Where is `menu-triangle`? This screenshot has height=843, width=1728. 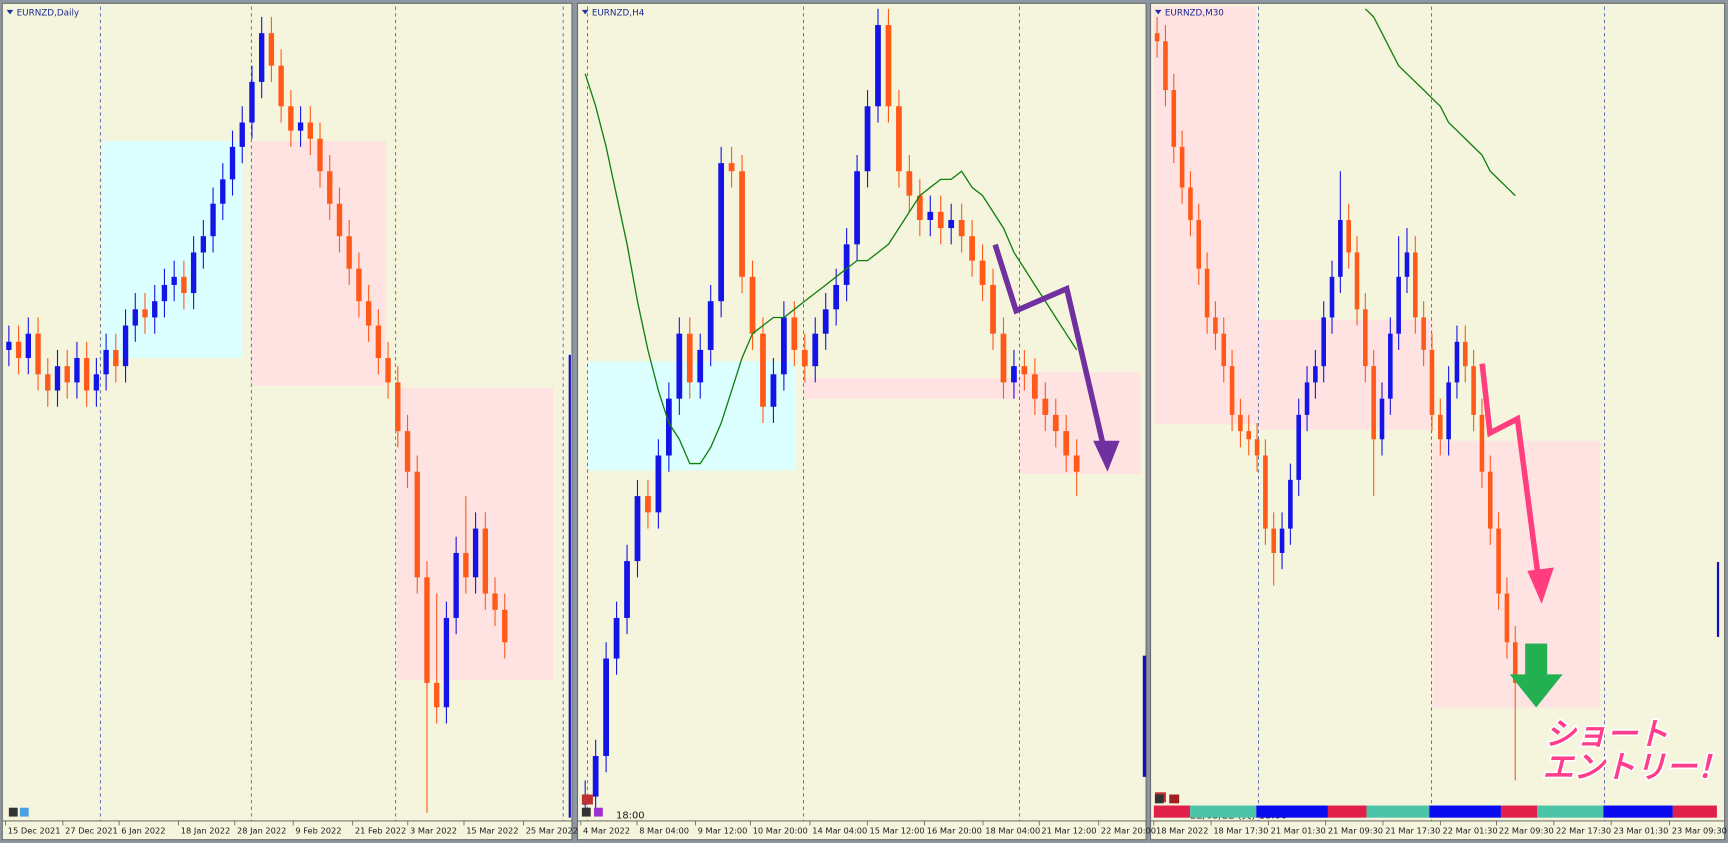
menu-triangle is located at coordinates (10, 12).